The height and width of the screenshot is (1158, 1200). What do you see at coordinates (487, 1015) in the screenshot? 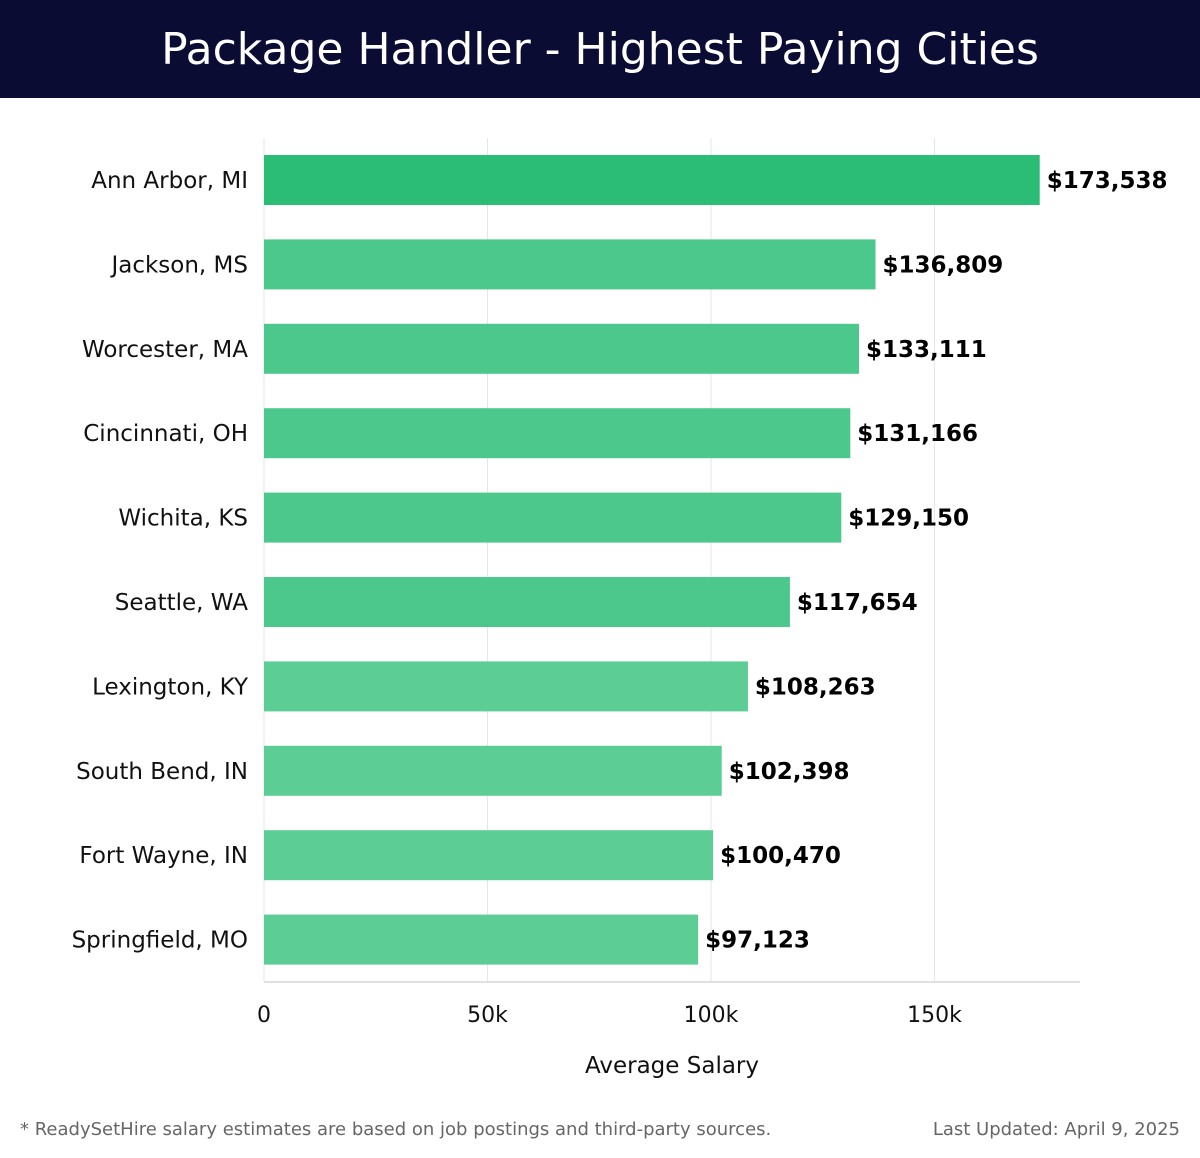
I see `x-tick-label: 50k` at bounding box center [487, 1015].